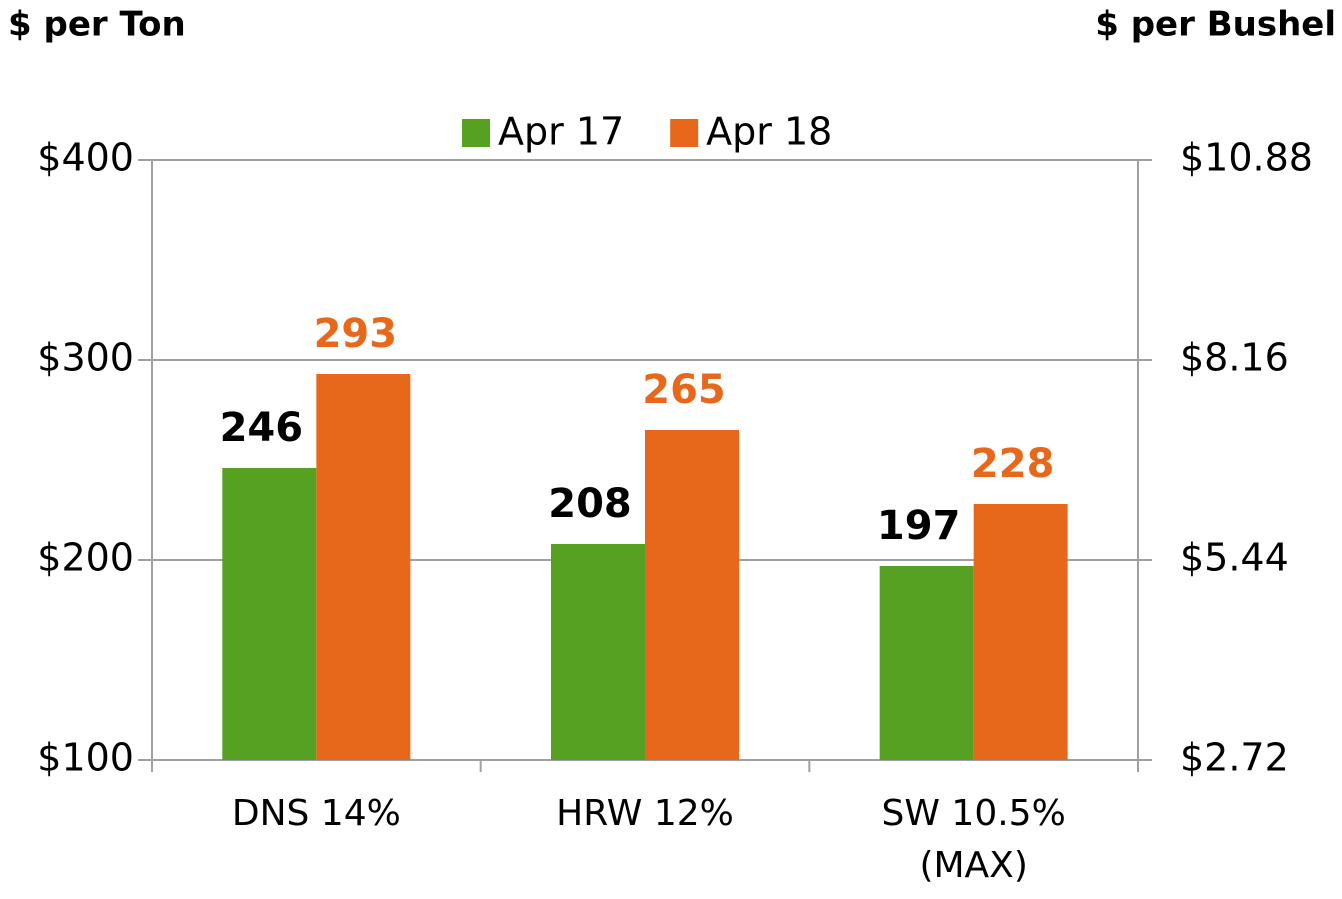 Image resolution: width=1342 pixels, height=899 pixels. What do you see at coordinates (684, 390) in the screenshot?
I see `value-label: 265` at bounding box center [684, 390].